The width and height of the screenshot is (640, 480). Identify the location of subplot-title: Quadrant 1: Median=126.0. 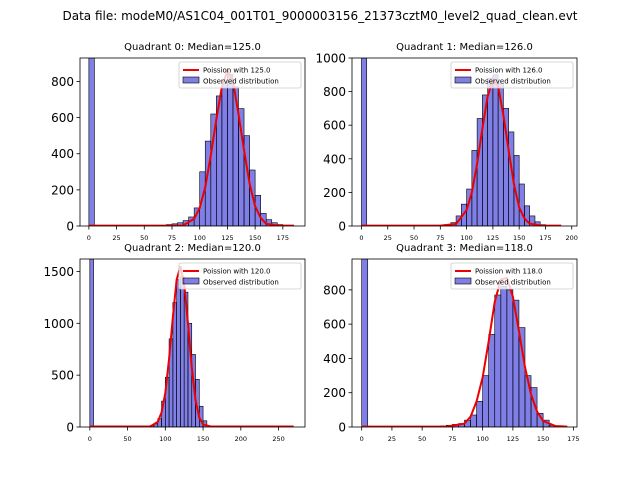
(464, 47).